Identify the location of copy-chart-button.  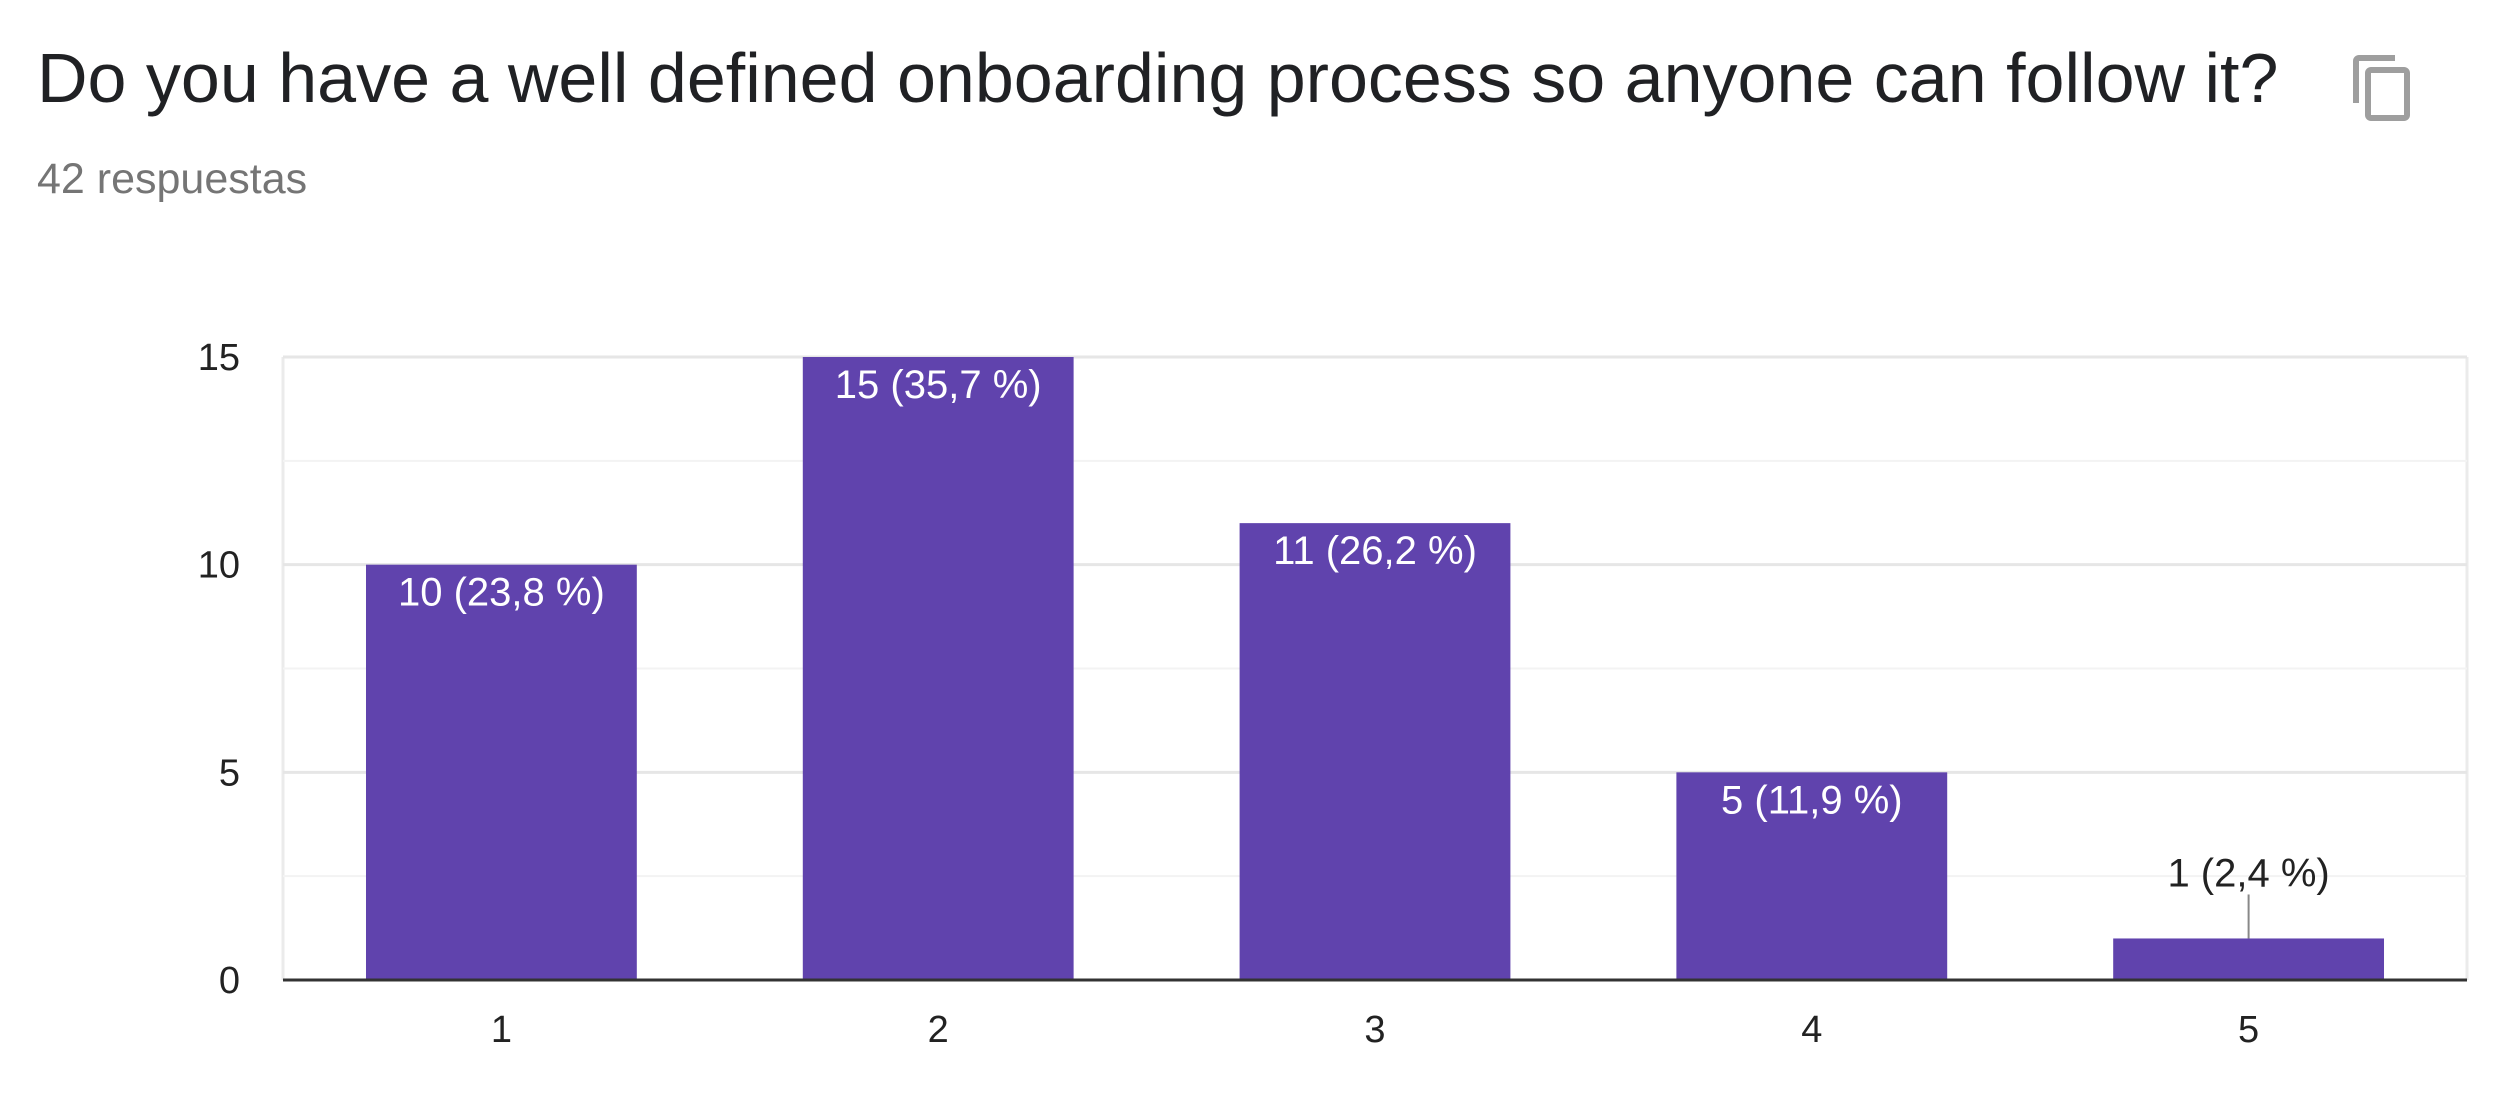
(2383, 88).